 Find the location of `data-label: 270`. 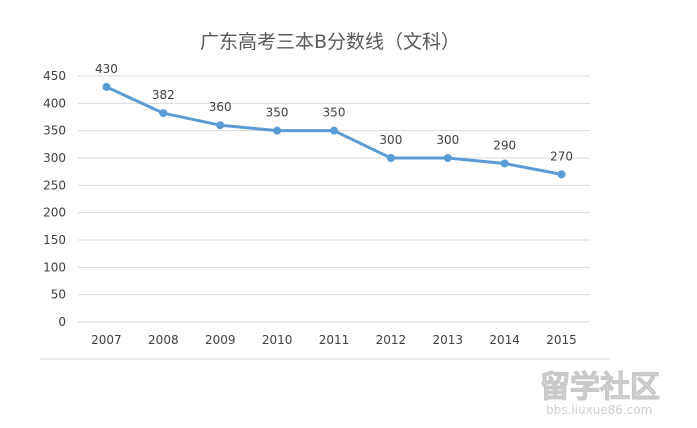

data-label: 270 is located at coordinates (561, 156).